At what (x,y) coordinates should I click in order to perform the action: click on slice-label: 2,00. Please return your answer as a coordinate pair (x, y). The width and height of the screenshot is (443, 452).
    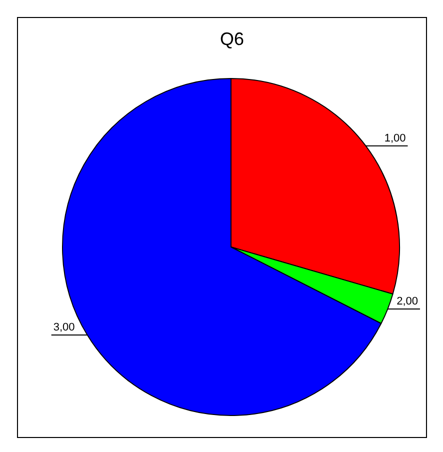
    Looking at the image, I should click on (407, 302).